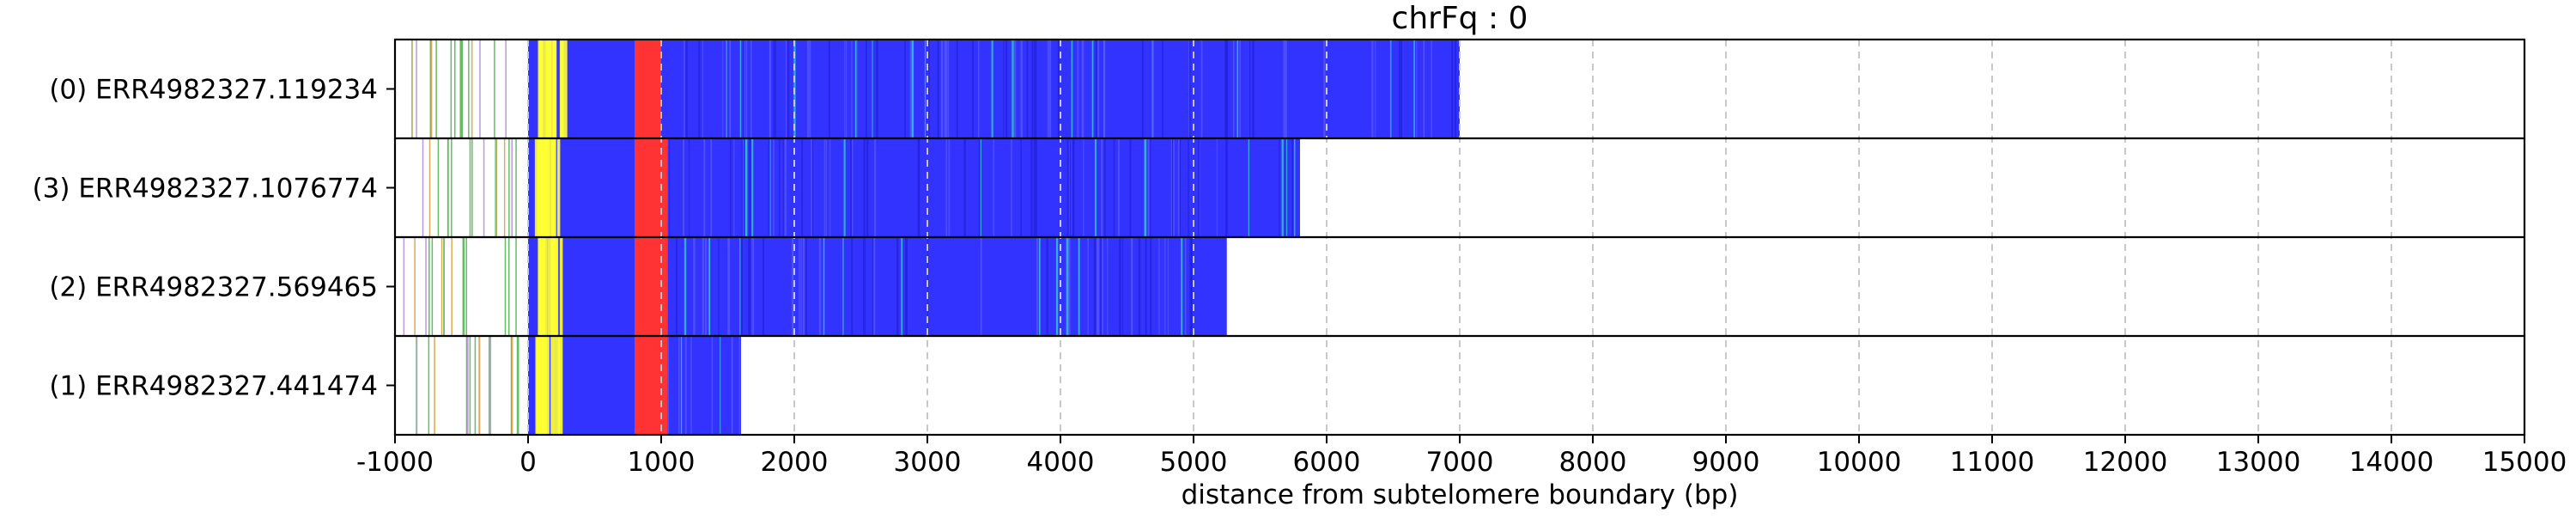  What do you see at coordinates (1194, 462) in the screenshot?
I see `x-tick-label: 5000` at bounding box center [1194, 462].